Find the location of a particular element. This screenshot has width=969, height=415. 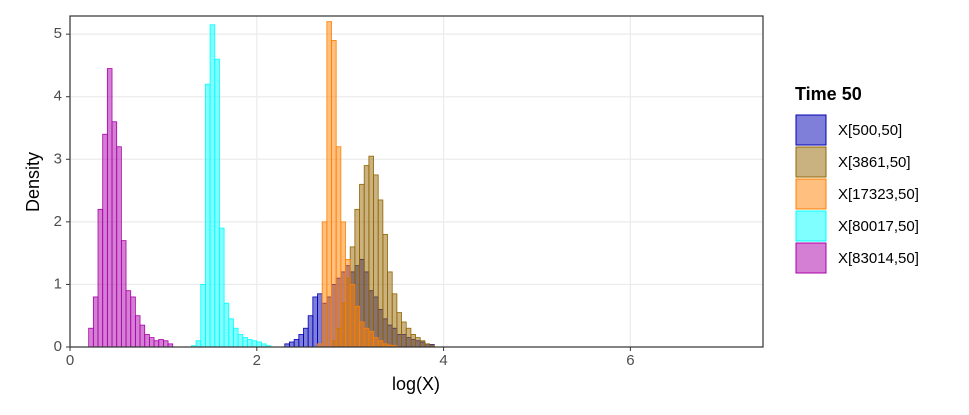

legend-label: X[500,50] is located at coordinates (870, 130).